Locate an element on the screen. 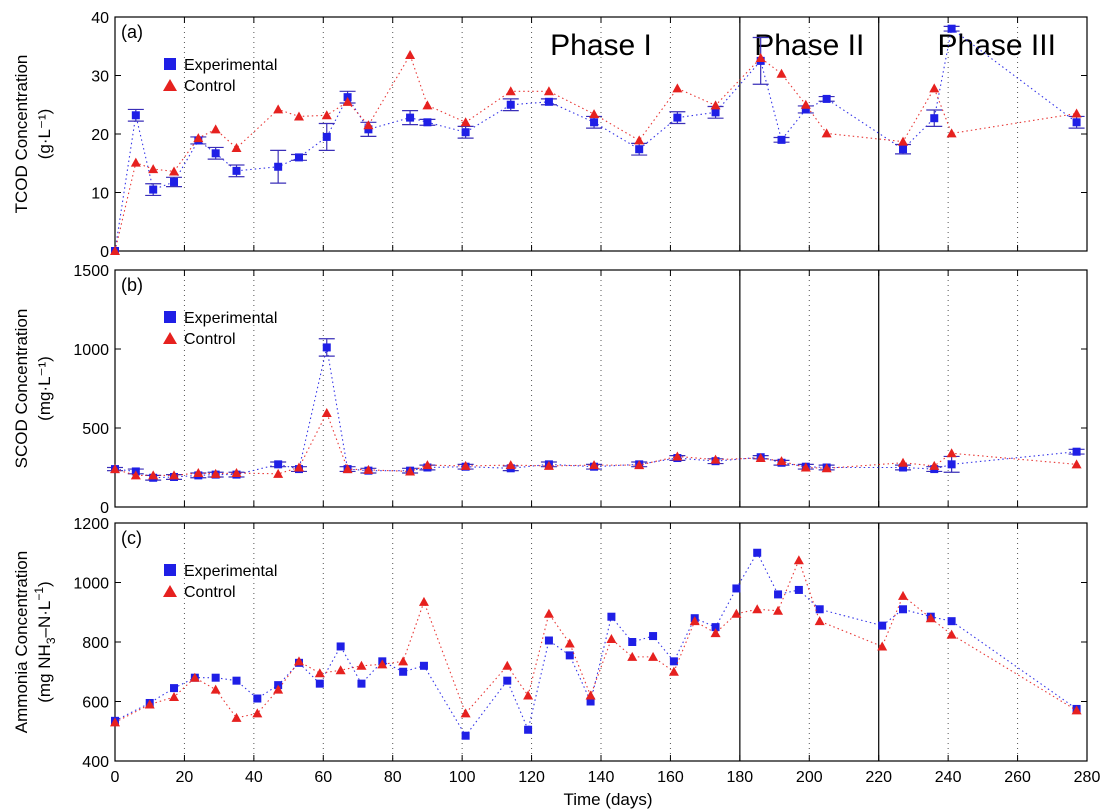  y-axis-unit-part: ) is located at coordinates (44, 584).